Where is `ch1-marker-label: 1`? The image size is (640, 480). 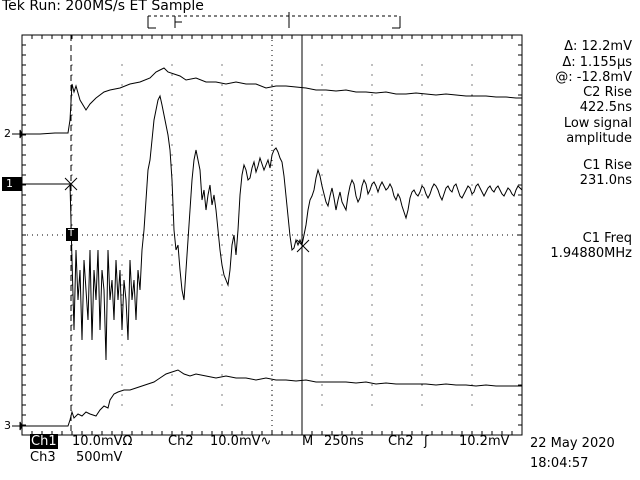
ch1-marker-label: 1 is located at coordinates (9, 183).